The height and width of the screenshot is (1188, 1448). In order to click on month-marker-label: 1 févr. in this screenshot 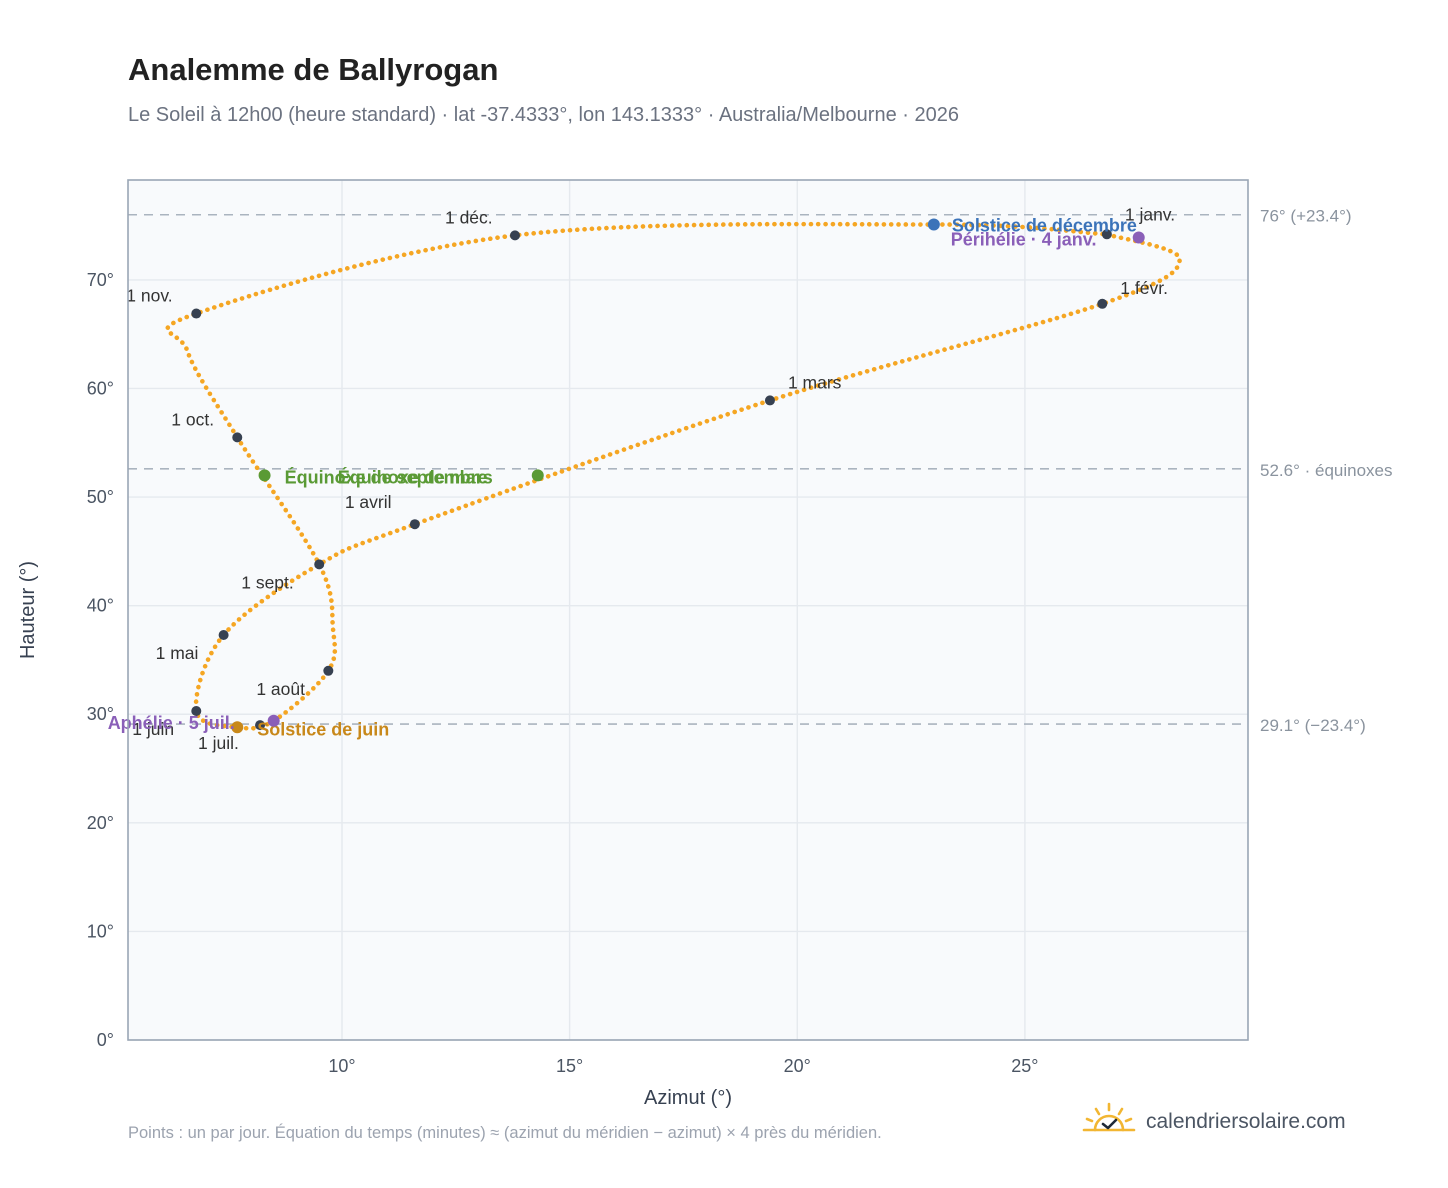, I will do `click(1144, 288)`.